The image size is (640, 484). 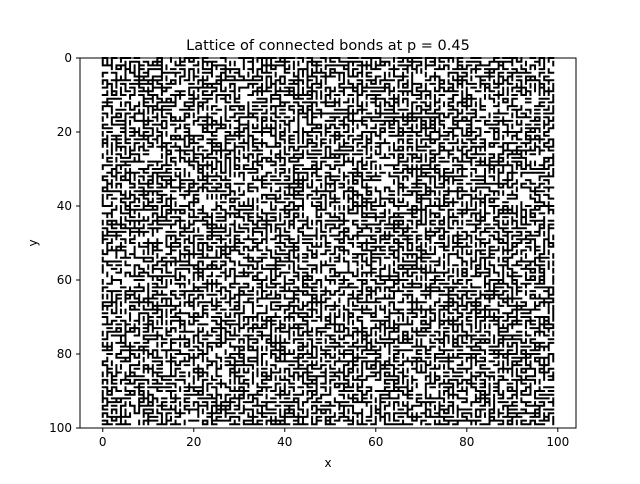 What do you see at coordinates (64, 280) in the screenshot?
I see `y-tick-label: 60` at bounding box center [64, 280].